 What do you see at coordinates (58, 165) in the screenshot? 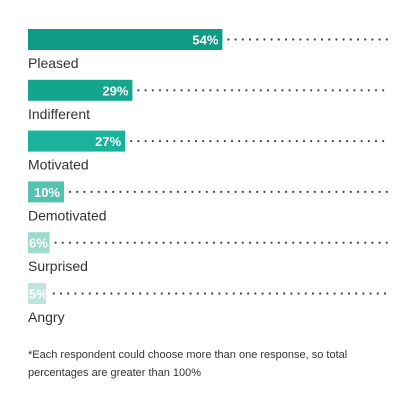
I see `category-label: Motivated` at bounding box center [58, 165].